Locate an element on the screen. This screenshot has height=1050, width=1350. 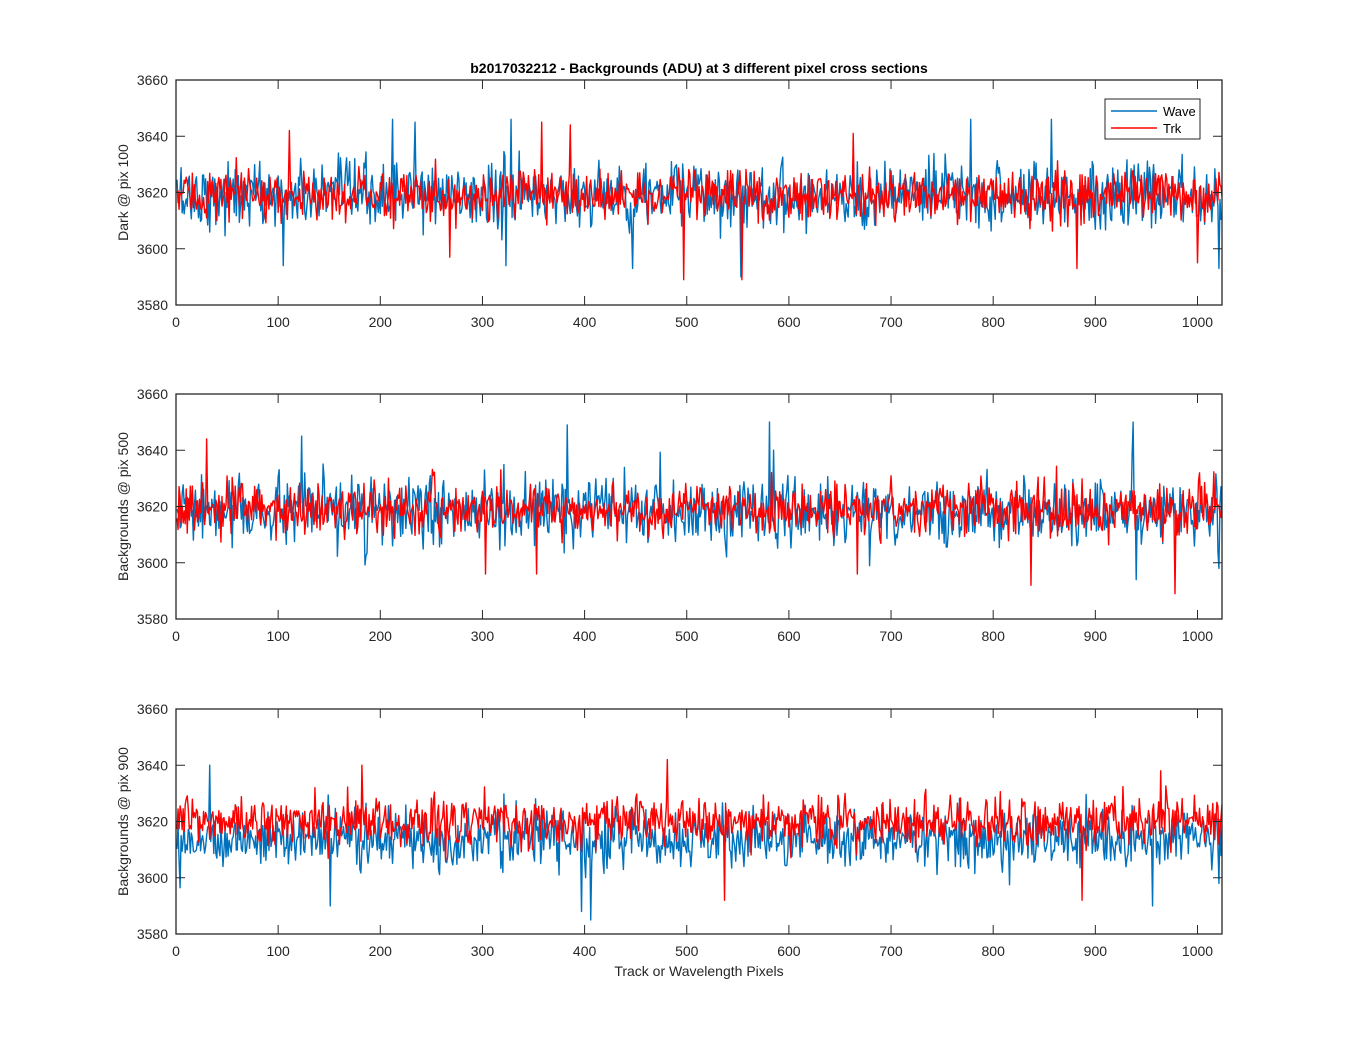
x-axis-label: Track or Wavelength Pixels is located at coordinates (698, 971).